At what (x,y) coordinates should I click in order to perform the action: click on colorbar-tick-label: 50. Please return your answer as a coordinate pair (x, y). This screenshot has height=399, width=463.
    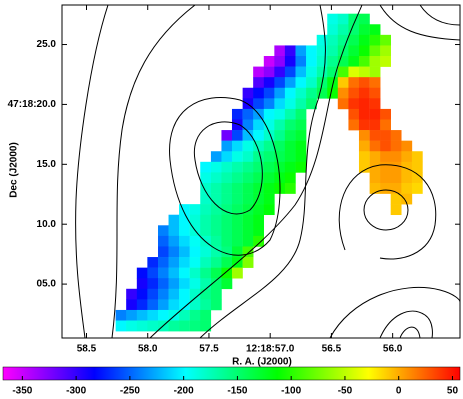
    Looking at the image, I should click on (453, 391).